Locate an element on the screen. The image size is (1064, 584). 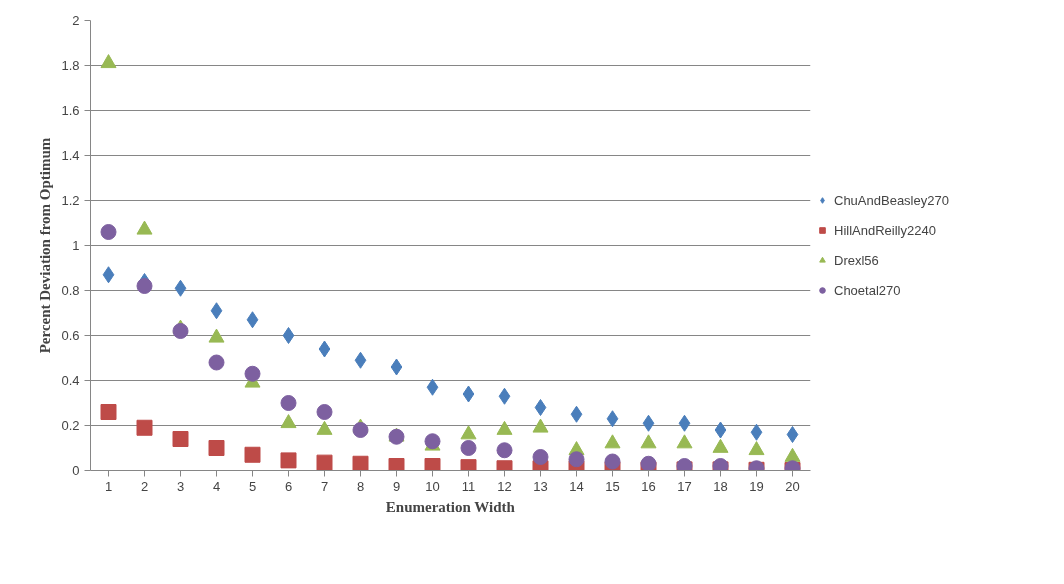
y-tick-label: 1.8 is located at coordinates (70, 65).